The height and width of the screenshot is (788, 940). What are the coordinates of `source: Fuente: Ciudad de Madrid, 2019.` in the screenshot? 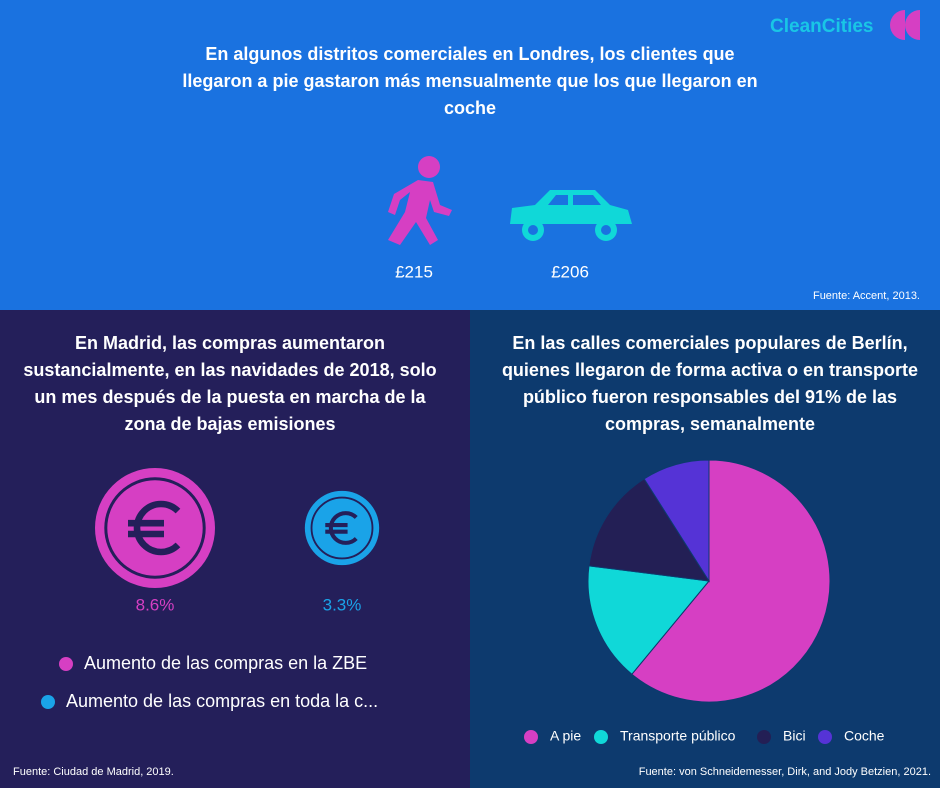 It's located at (93, 772).